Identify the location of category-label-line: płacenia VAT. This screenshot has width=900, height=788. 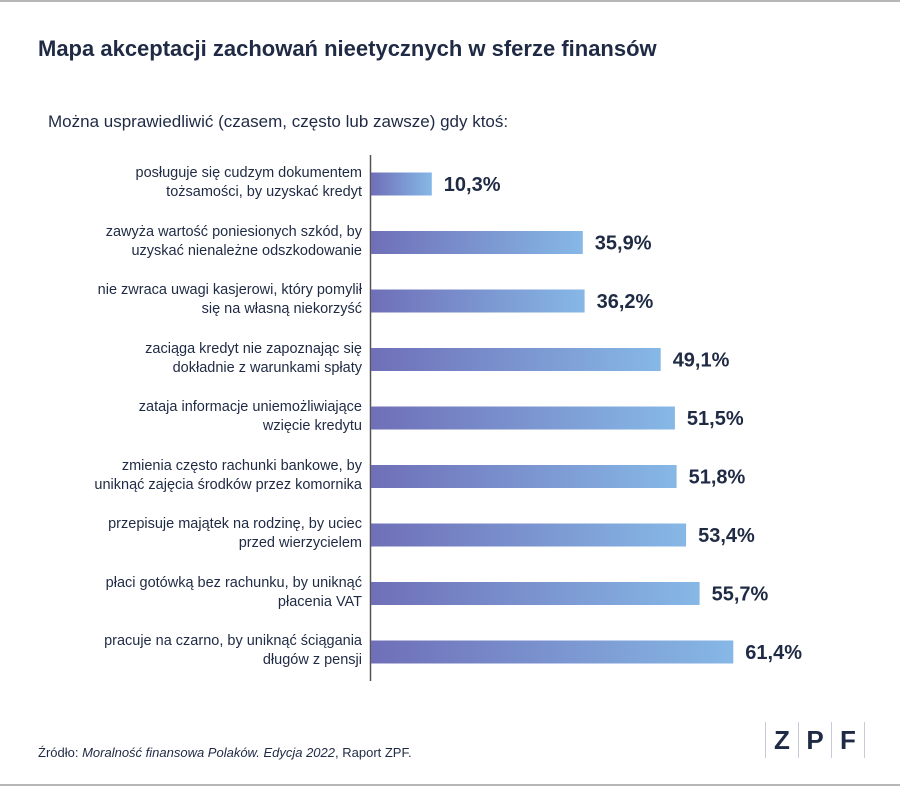
(319, 601).